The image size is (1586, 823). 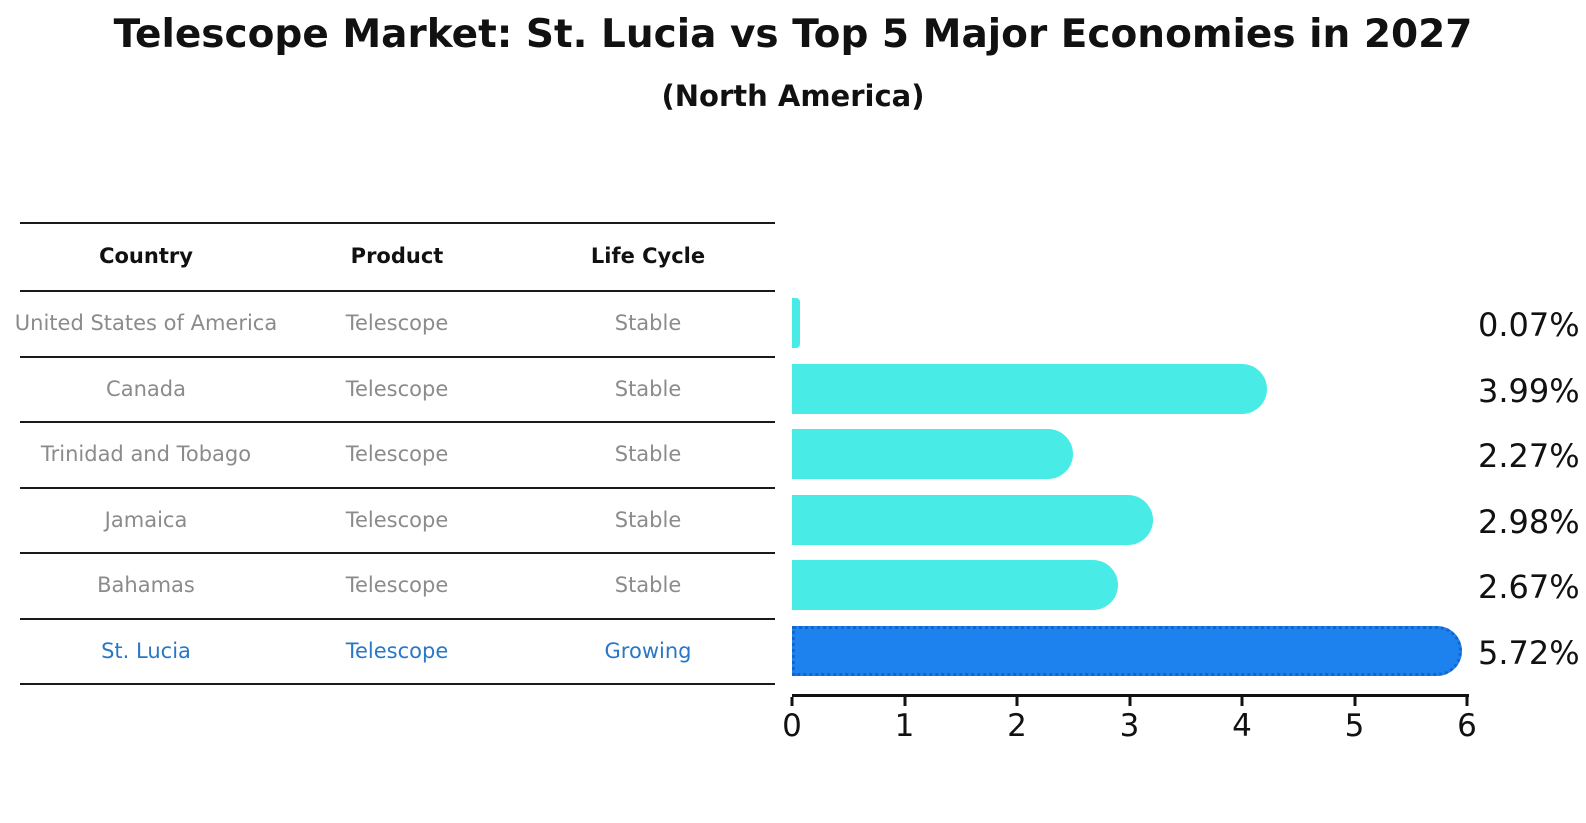 I want to click on x-axis-tick-label: 0, so click(x=792, y=726).